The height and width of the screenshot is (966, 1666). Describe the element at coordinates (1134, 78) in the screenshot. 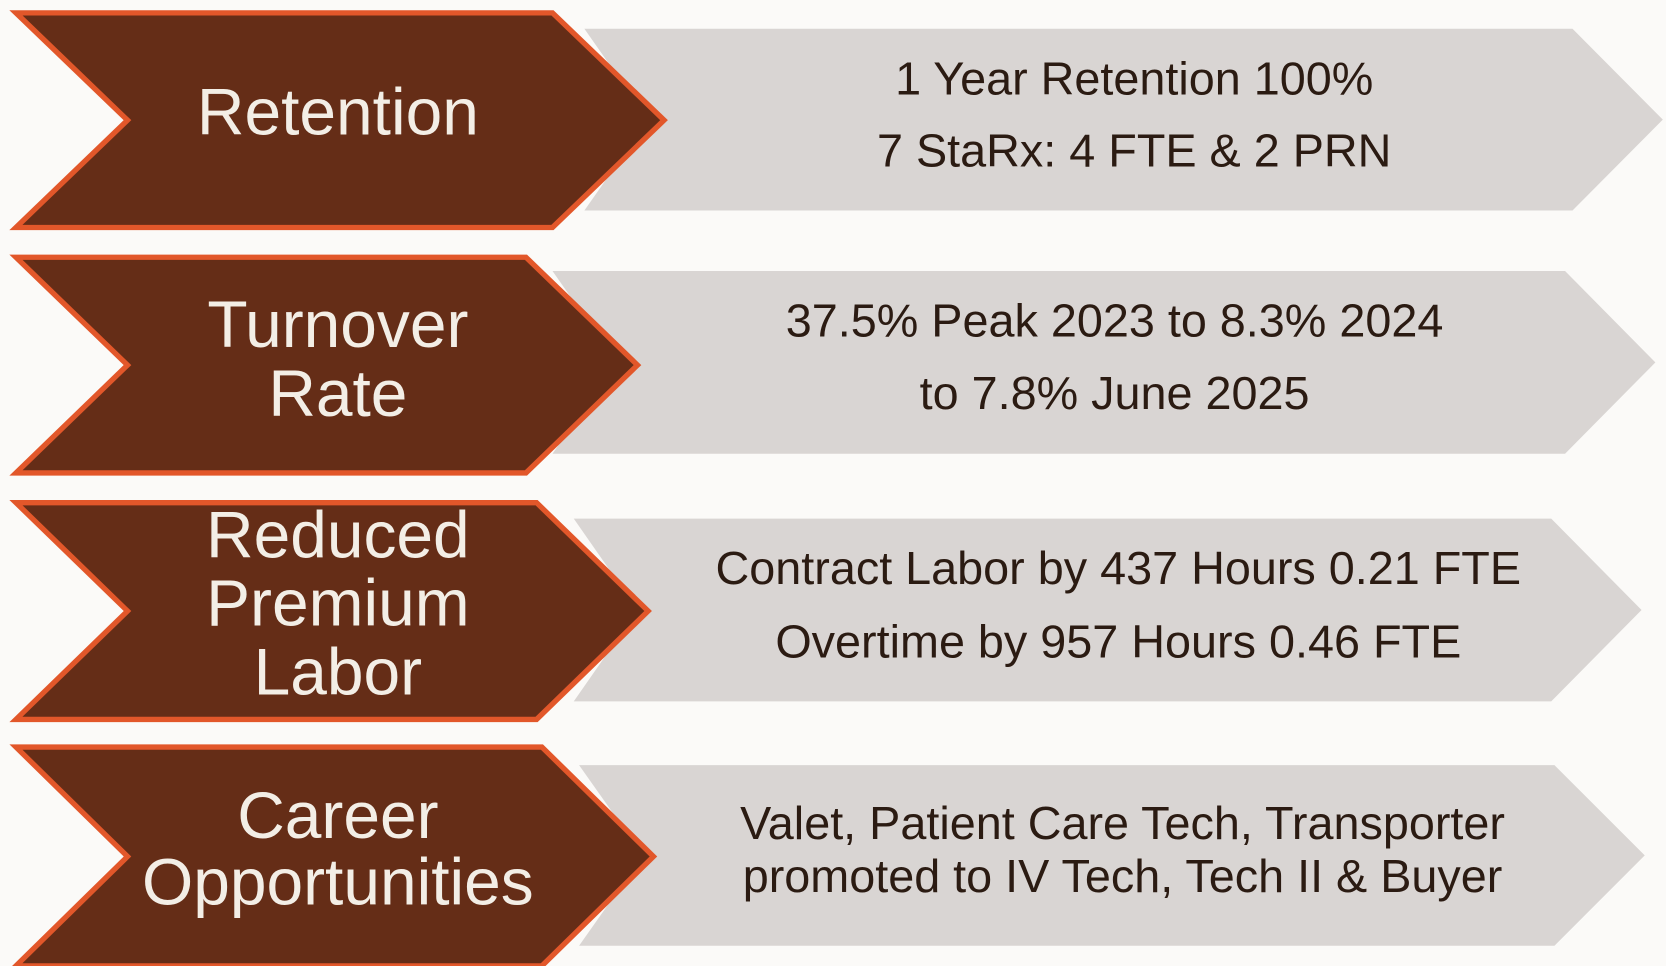

I see `row-detail: 1 Year Retention 100%` at that location.